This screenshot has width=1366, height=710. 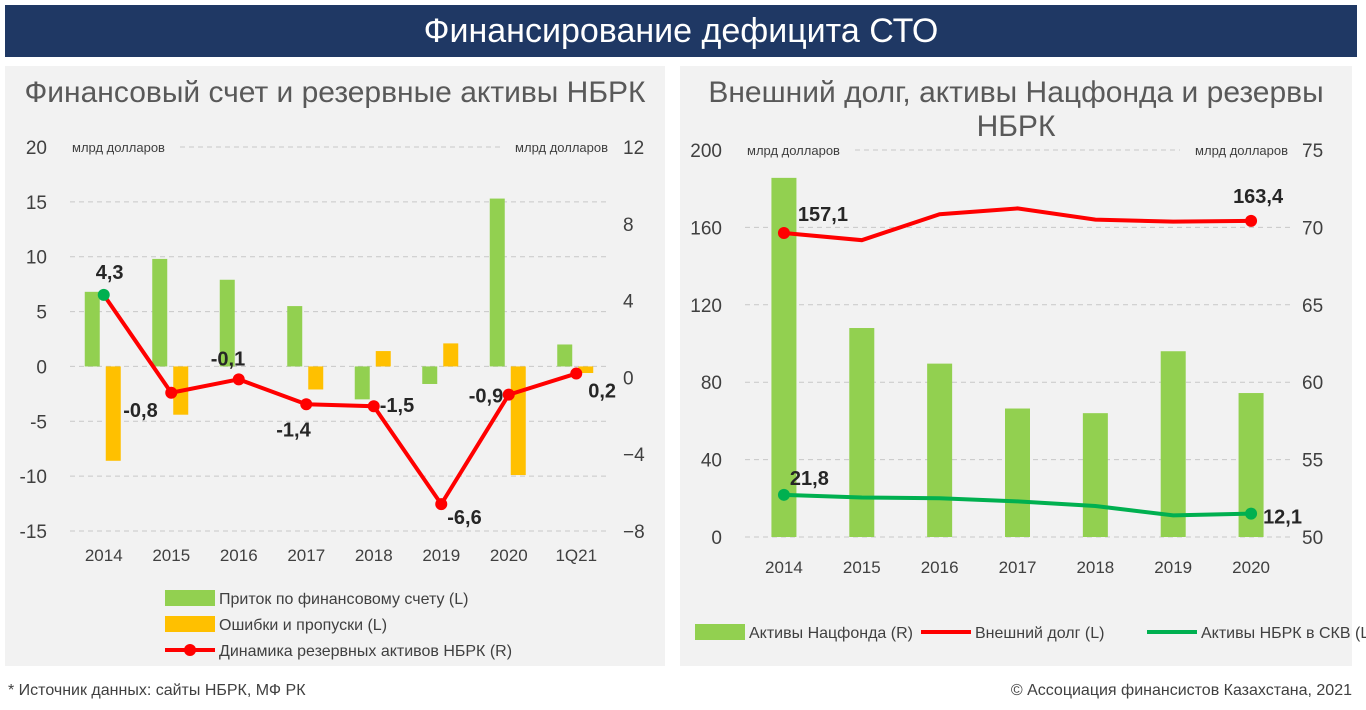 What do you see at coordinates (397, 406) in the screenshot?
I see `data-label: -1,5` at bounding box center [397, 406].